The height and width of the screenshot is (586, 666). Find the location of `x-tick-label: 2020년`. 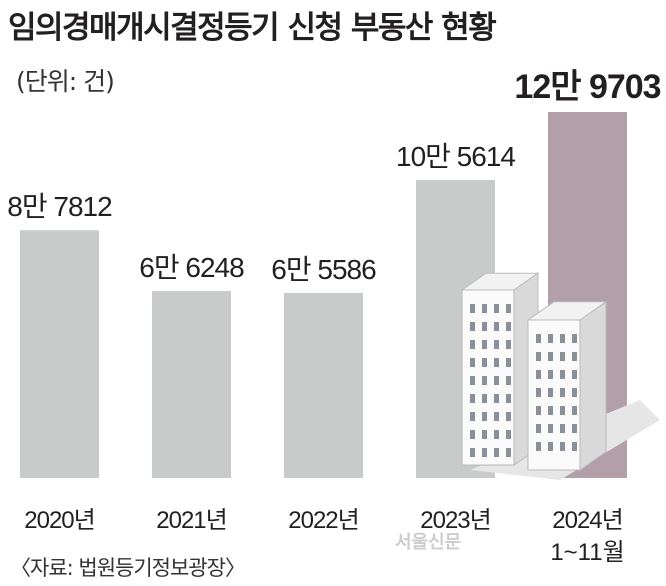

x-tick-label: 2020년 is located at coordinates (59, 520).